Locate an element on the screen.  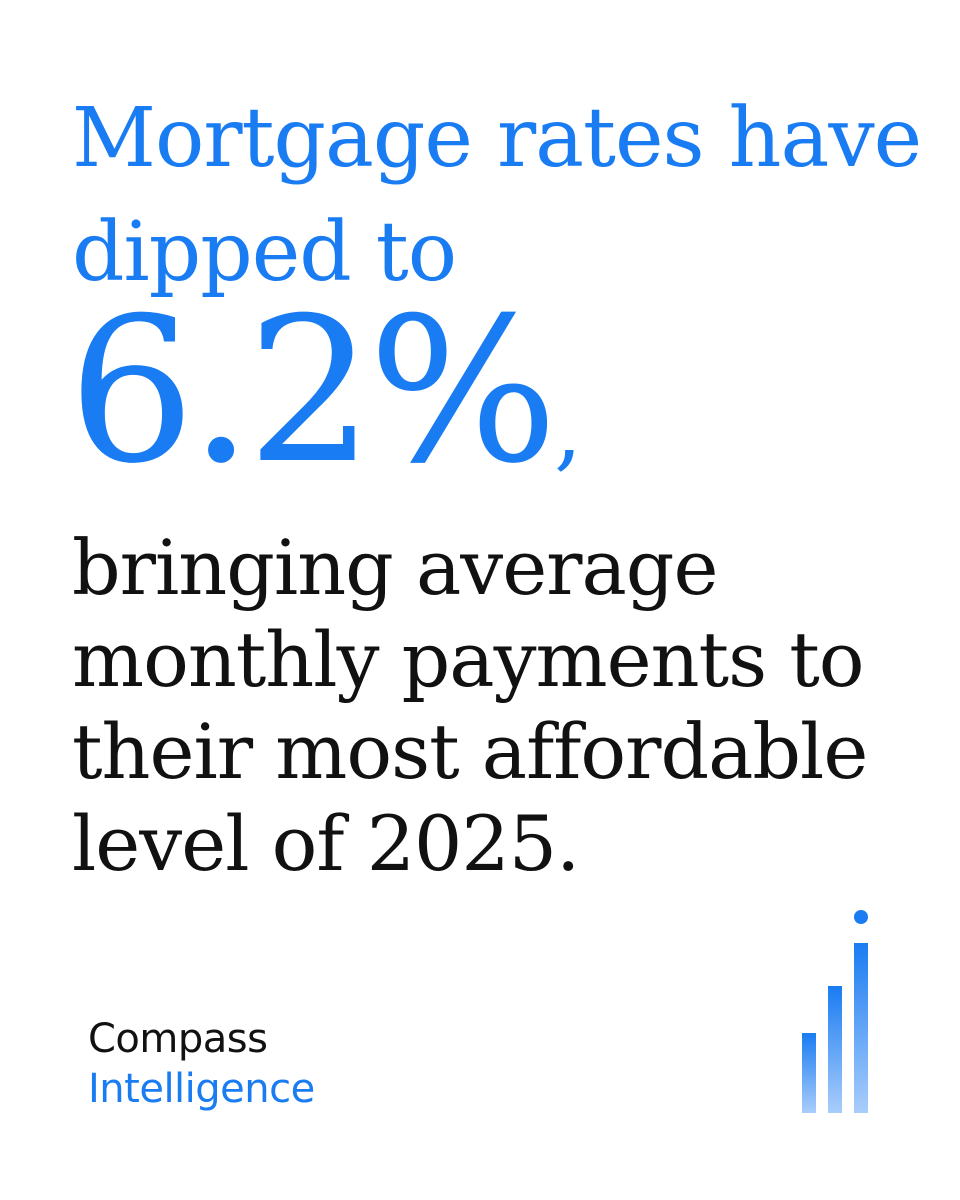
body-line-2: monthly payments to is located at coordinates (468, 659).